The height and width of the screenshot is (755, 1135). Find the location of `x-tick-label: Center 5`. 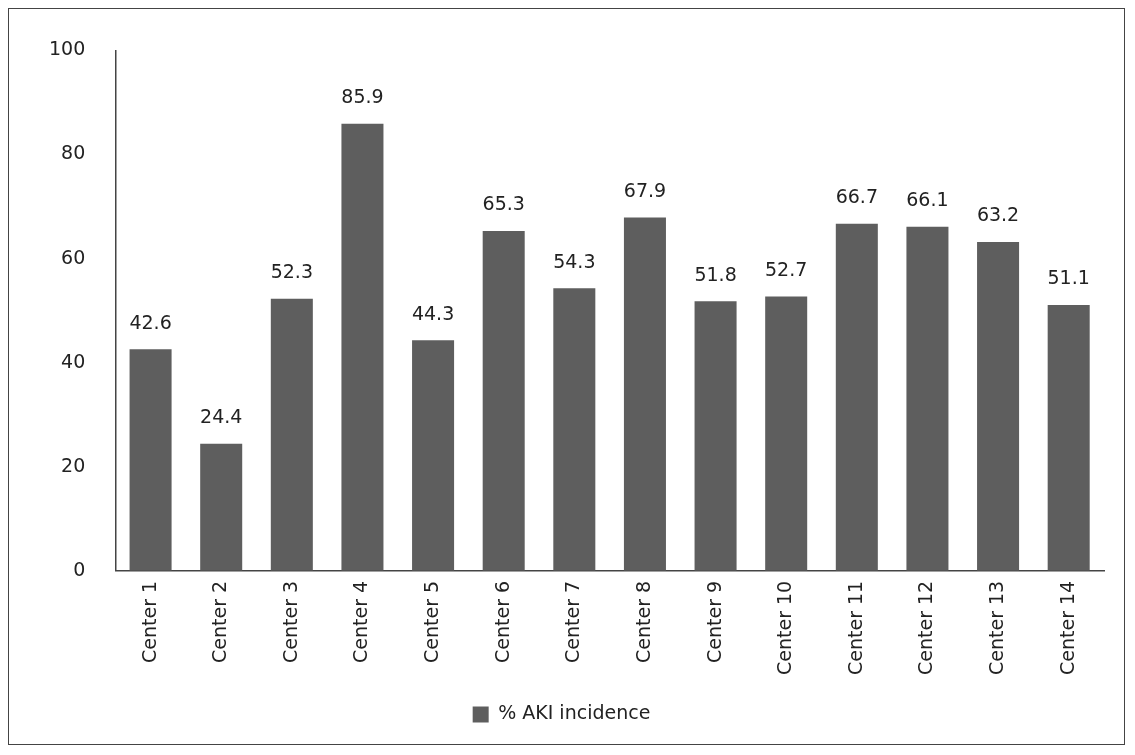

x-tick-label: Center 5 is located at coordinates (431, 621).